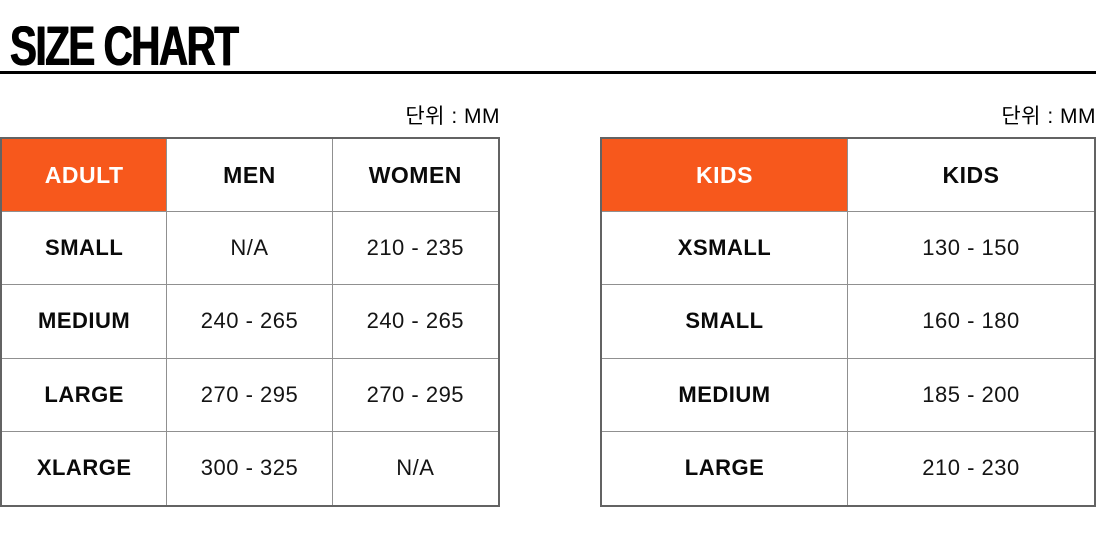  Describe the element at coordinates (415, 468) in the screenshot. I see `adult-row-xlarge-women: N/A` at that location.